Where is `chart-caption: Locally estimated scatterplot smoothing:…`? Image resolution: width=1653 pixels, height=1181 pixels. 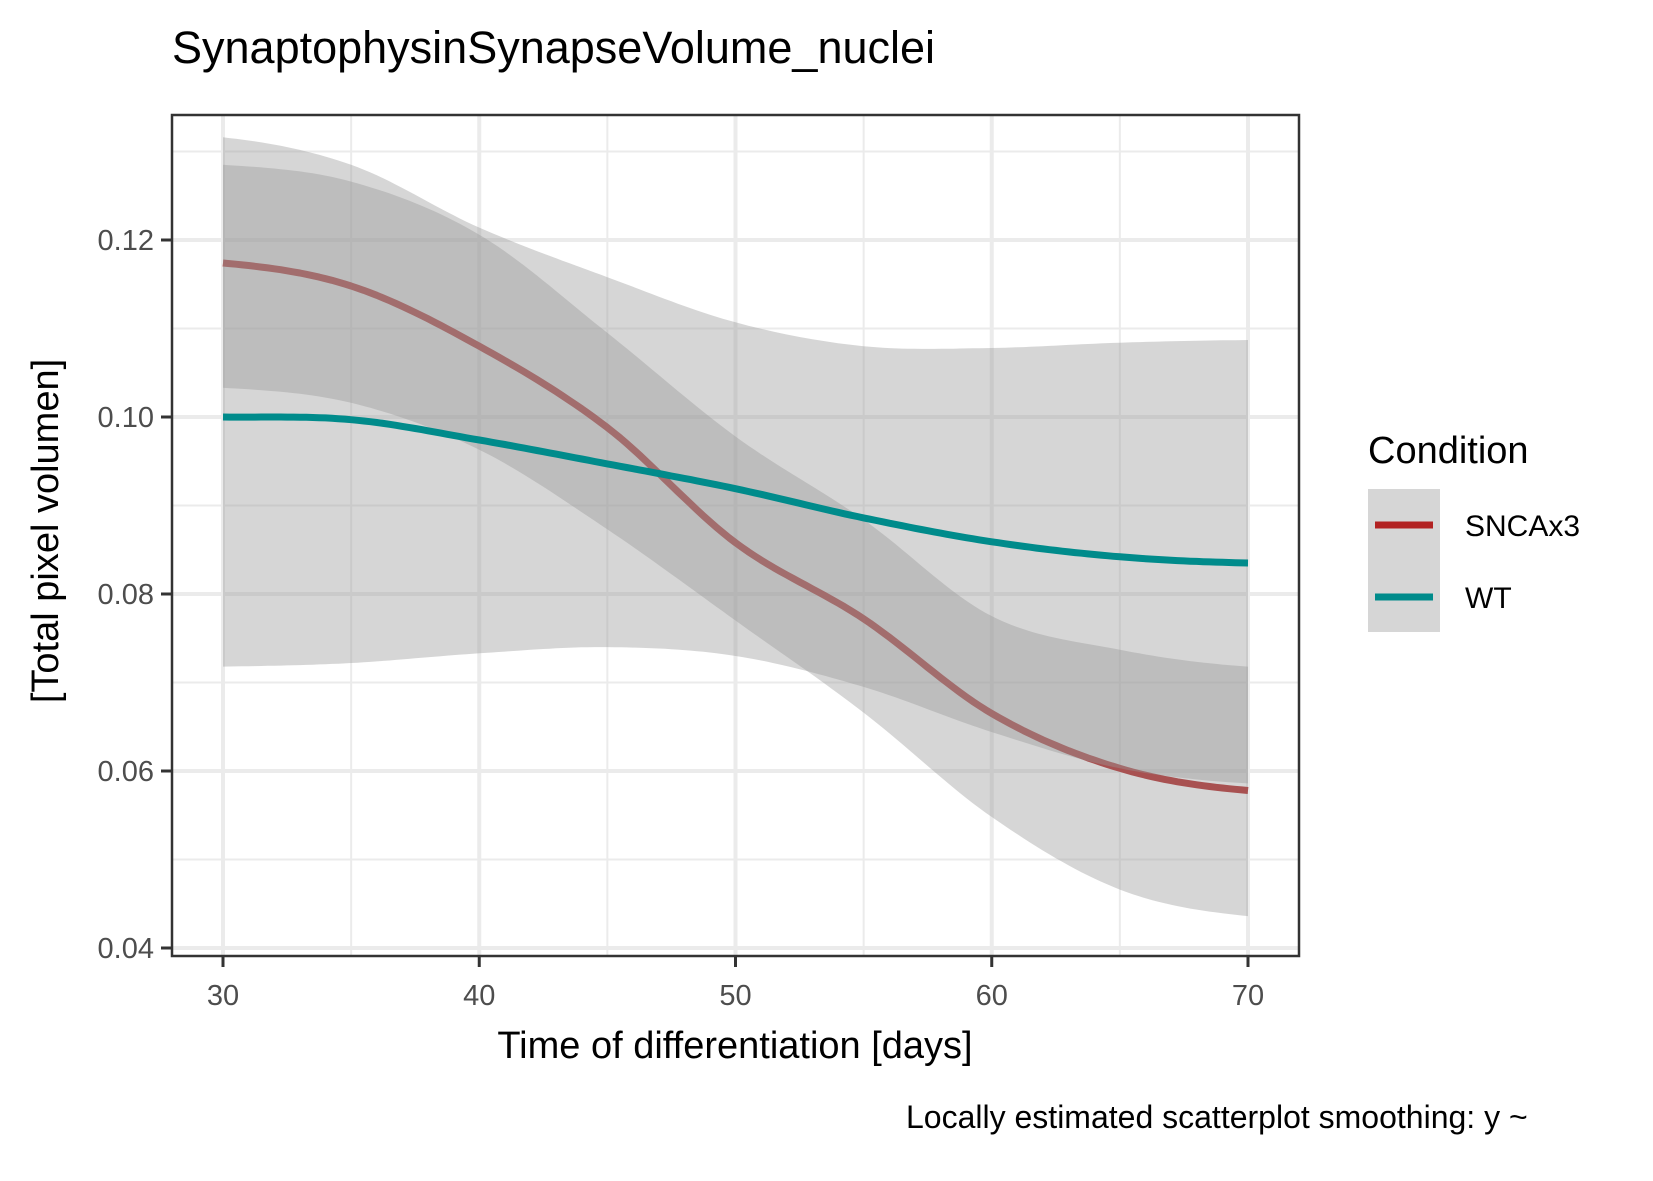 chart-caption: Locally estimated scatterplot smoothing:… is located at coordinates (1217, 1117).